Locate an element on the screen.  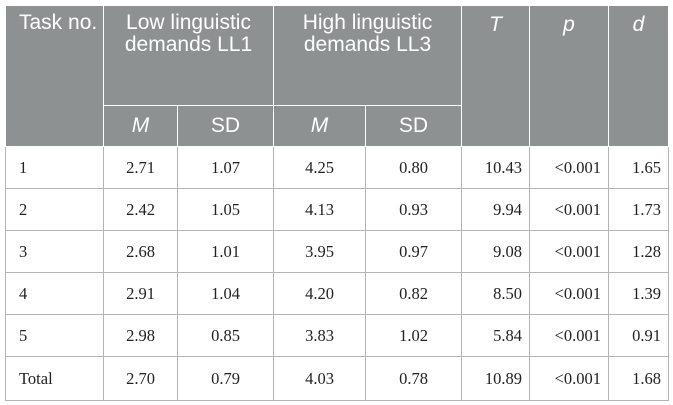
cell-high-sd: 0.78 is located at coordinates (413, 378).